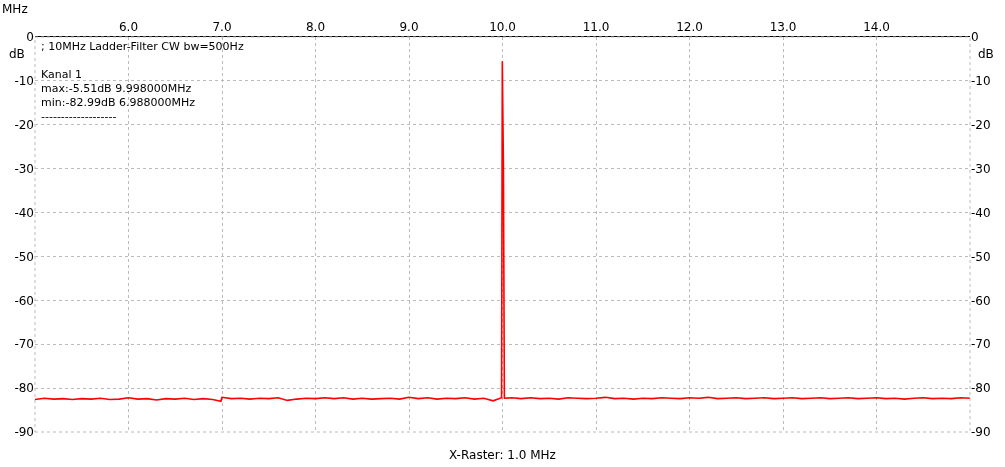  Describe the element at coordinates (24, 124) in the screenshot. I see `y-tick-label: -20` at that location.